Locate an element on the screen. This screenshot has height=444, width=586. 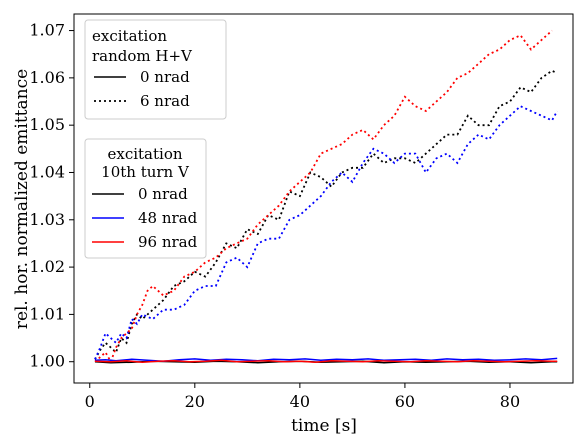
y-tick-label: 1.05 is located at coordinates (47, 124).